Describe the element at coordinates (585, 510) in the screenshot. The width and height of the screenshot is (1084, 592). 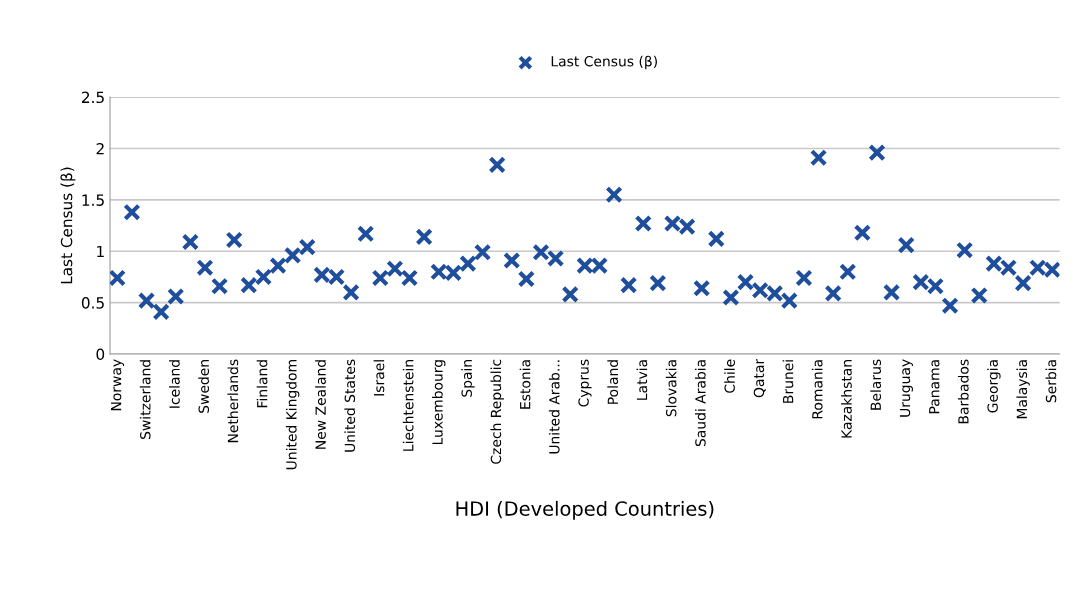
I see `x-axis-title: HDI (Developed Countries)` at that location.